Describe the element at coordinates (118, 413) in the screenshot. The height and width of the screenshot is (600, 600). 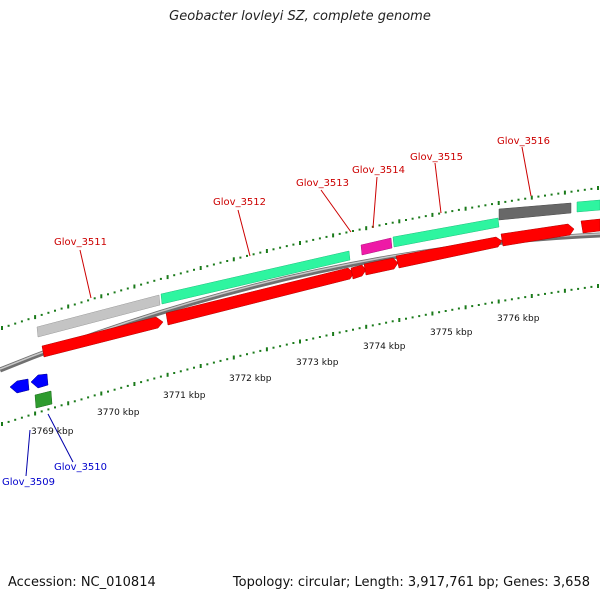
I see `kbp-label: 3770 kbp` at that location.